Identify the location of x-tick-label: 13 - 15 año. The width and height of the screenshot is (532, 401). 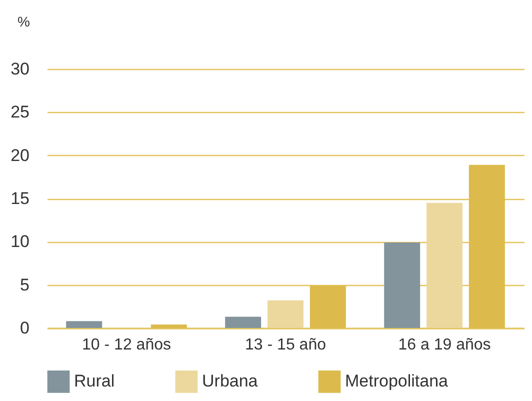
(285, 345).